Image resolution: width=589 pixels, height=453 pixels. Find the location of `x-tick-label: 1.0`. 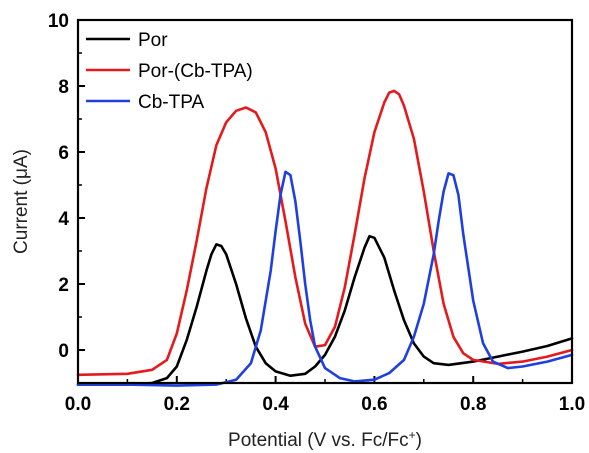

x-tick-label: 1.0 is located at coordinates (572, 404).